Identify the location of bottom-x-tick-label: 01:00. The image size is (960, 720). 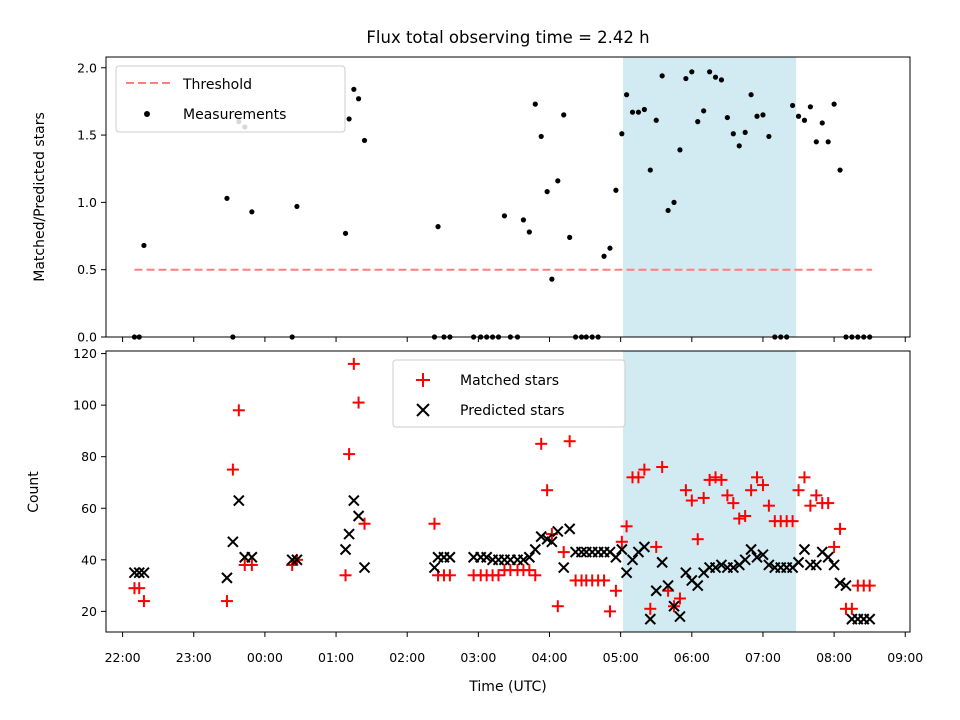
(336, 657).